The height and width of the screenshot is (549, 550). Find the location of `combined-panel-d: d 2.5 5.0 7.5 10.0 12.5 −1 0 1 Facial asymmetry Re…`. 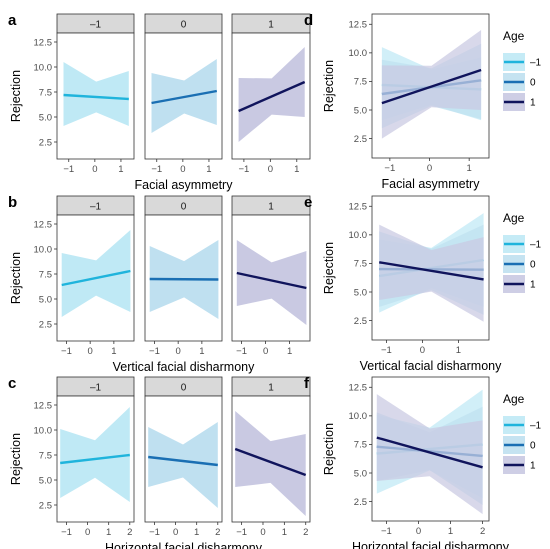

combined-panel-d: d 2.5 5.0 7.5 10.0 12.5 −1 0 1 Facial asymmetry Re… is located at coordinates (423, 101).